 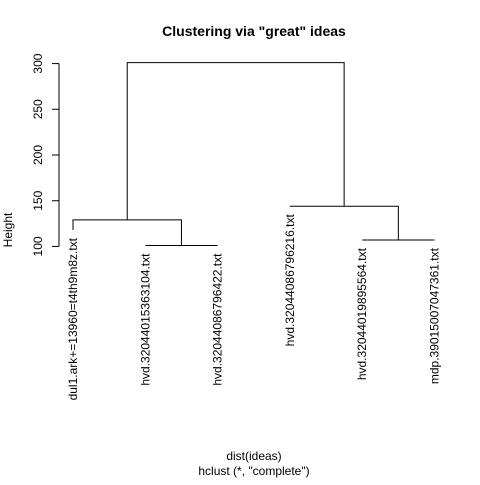 What do you see at coordinates (290, 280) in the screenshot?
I see `leaf-label: hvd.32044086796216.txt` at bounding box center [290, 280].